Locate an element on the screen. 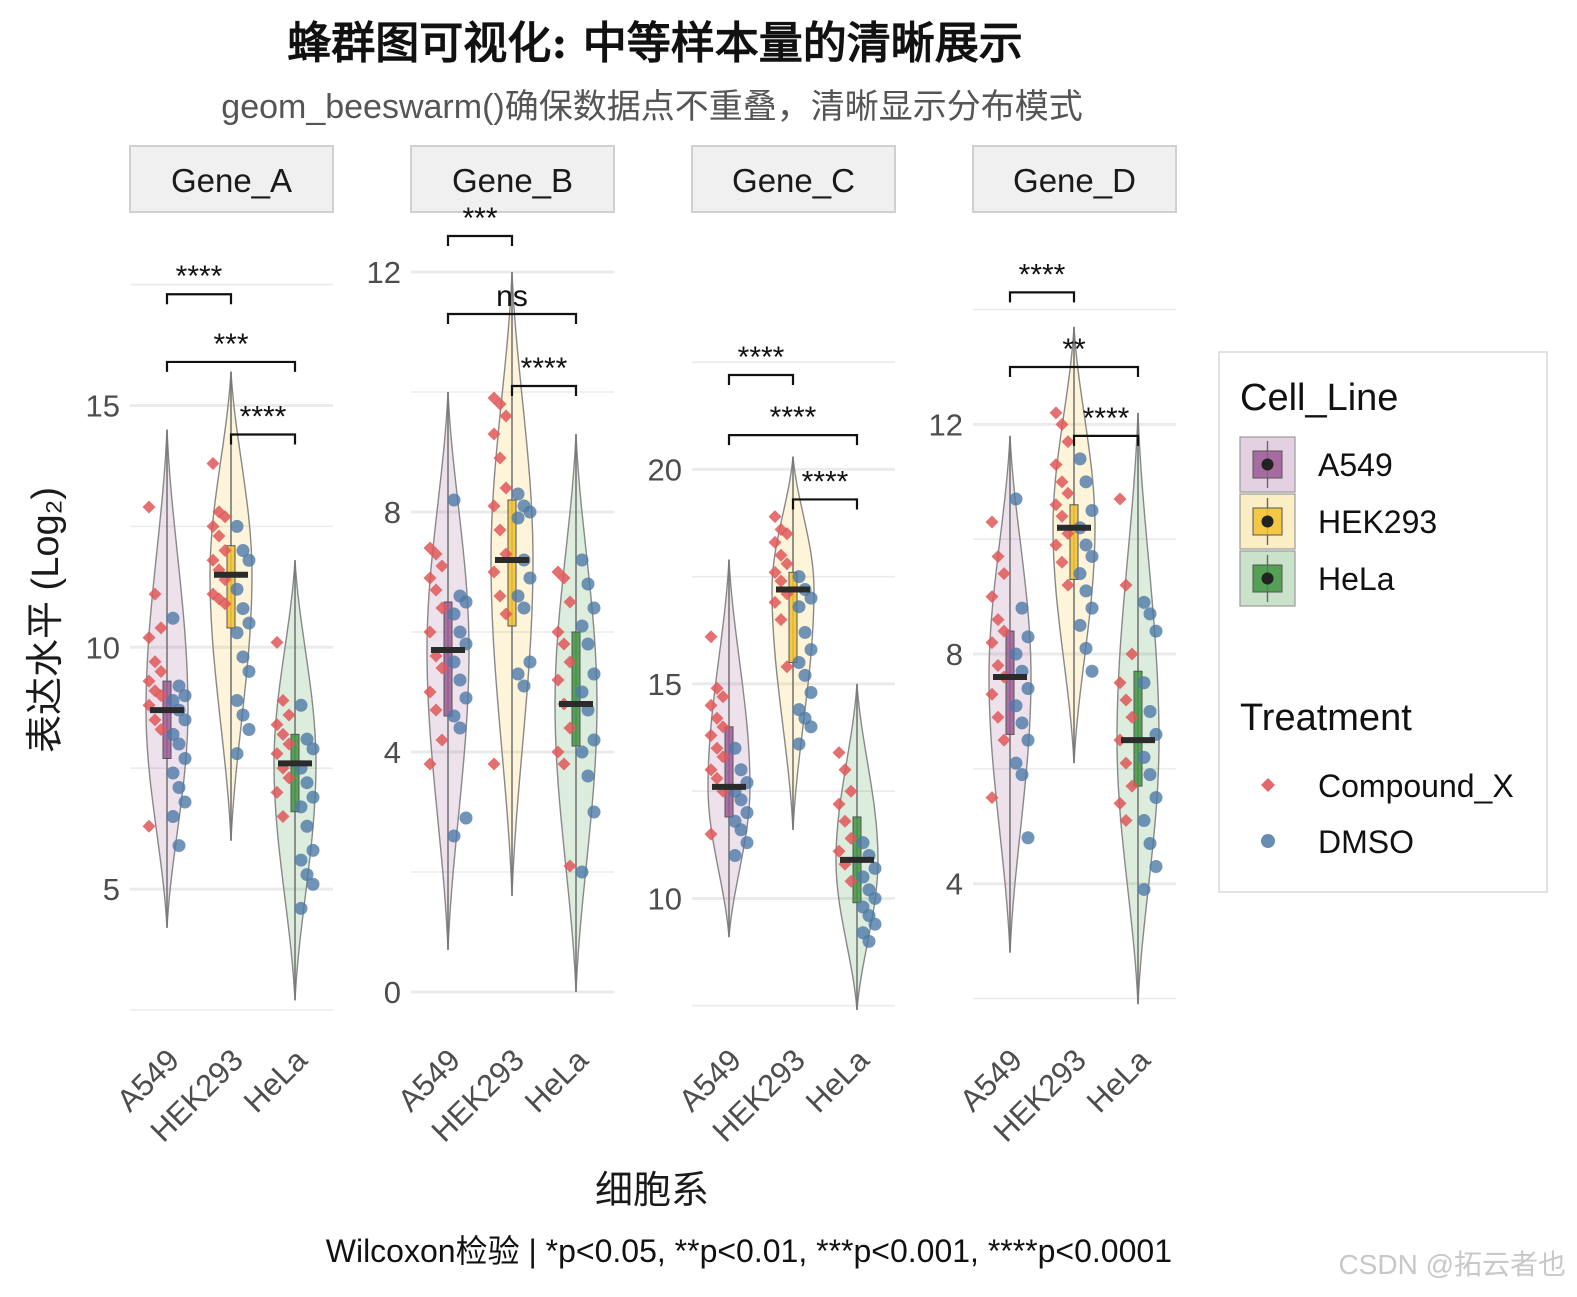  facet-strip-label: Gene_C is located at coordinates (793, 180).